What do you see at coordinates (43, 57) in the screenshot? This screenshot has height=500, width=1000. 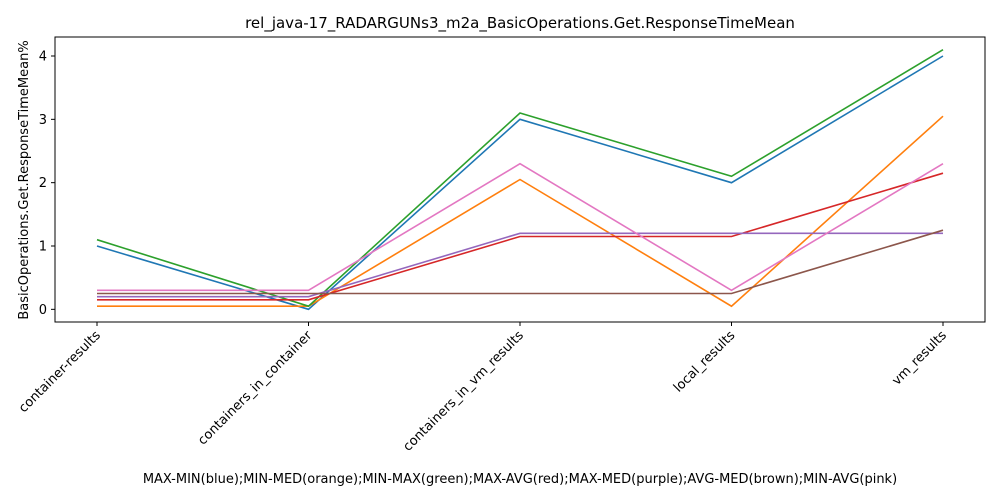 I see `y-tick-label: 4` at bounding box center [43, 57].